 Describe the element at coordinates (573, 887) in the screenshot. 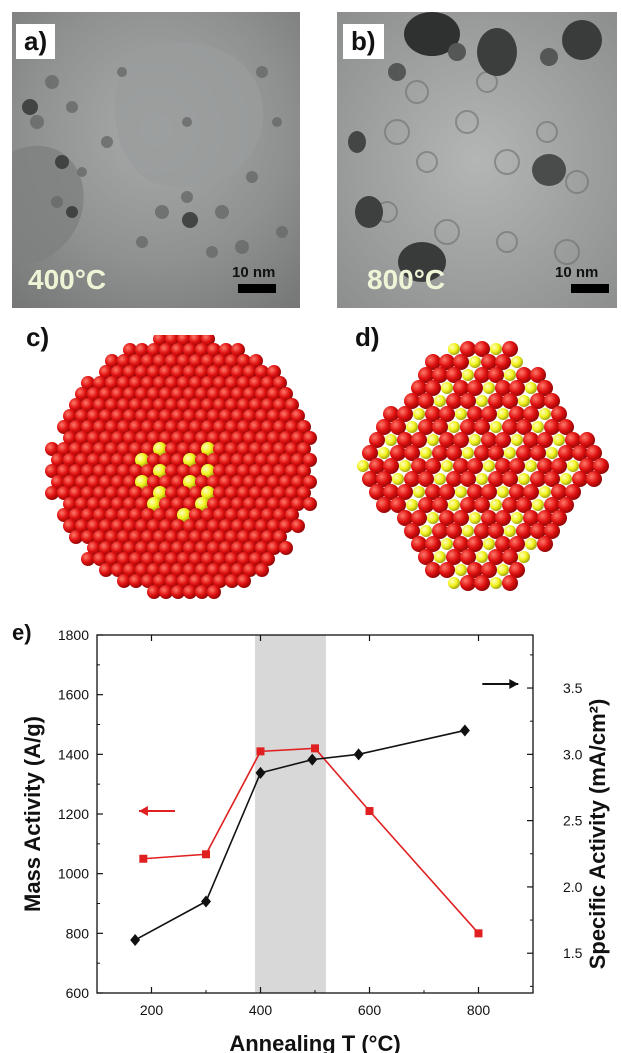

I see `y2-tick-label: 2.0` at that location.